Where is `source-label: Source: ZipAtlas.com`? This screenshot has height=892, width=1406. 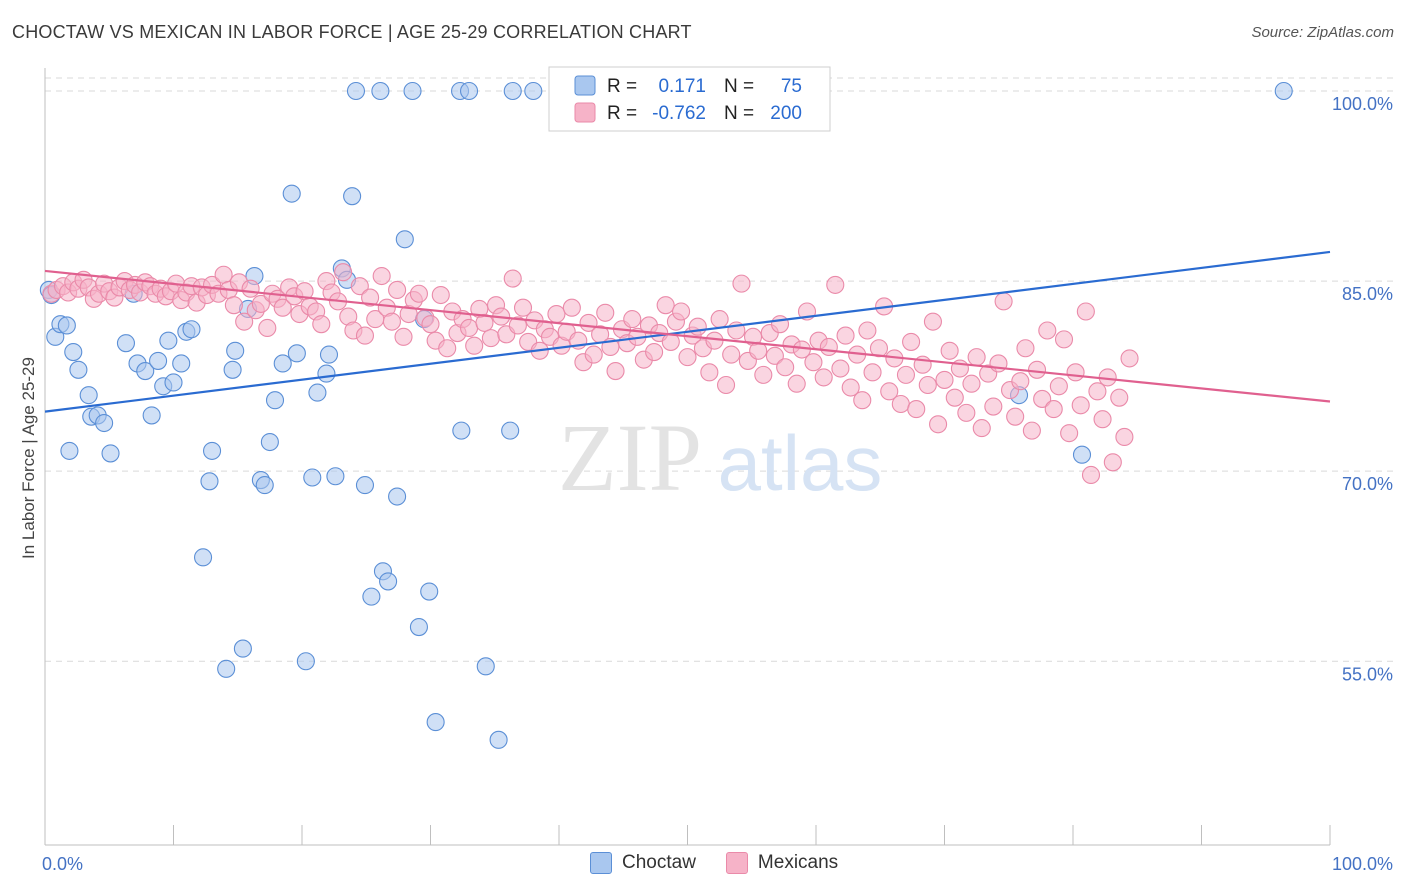
source-label: Source: ZipAtlas.com is located at coordinates (1322, 32).